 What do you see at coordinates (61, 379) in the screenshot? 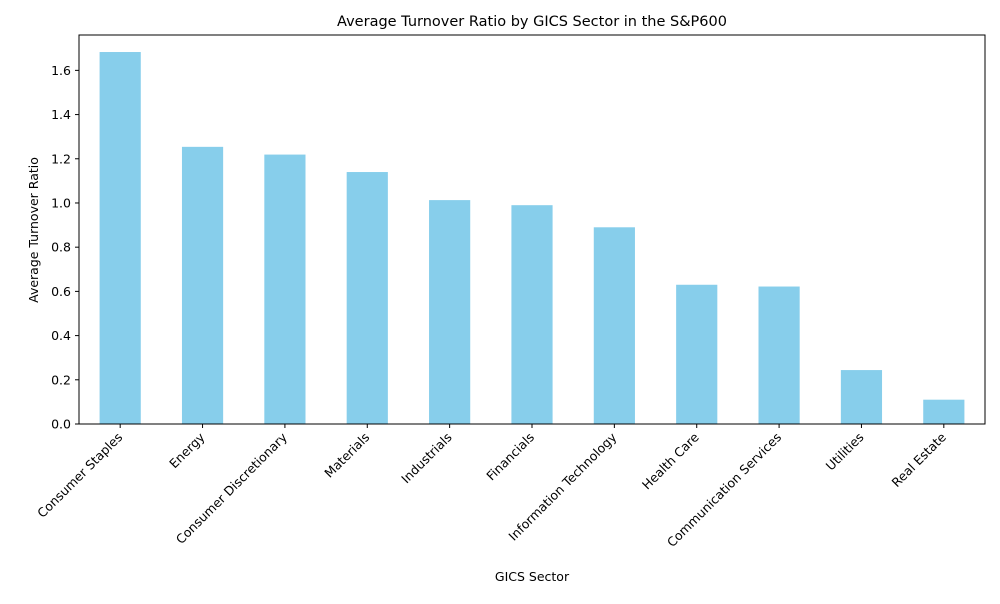
I see `y-tick-label: 0.2` at bounding box center [61, 379].